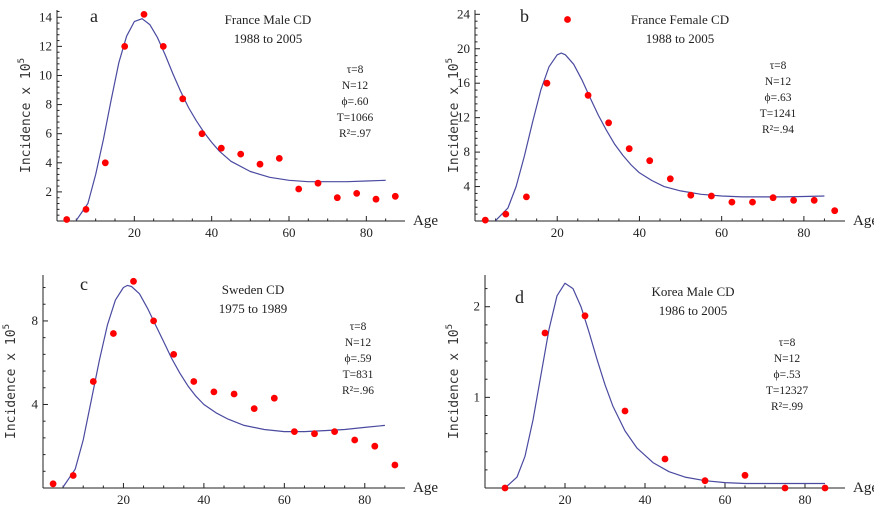 Image resolution: width=874 pixels, height=508 pixels. Describe the element at coordinates (464, 82) in the screenshot. I see `y-tick-label: 16` at that location.